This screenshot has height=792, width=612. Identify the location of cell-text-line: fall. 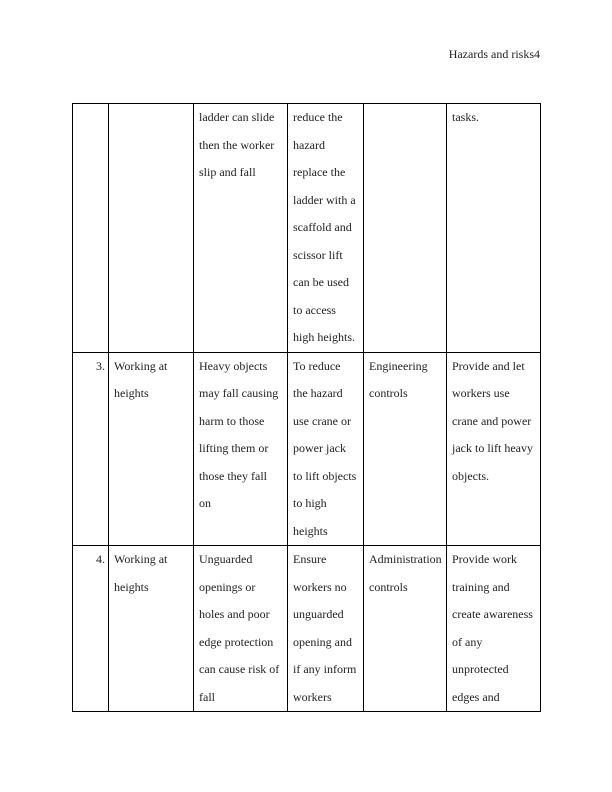
(207, 696).